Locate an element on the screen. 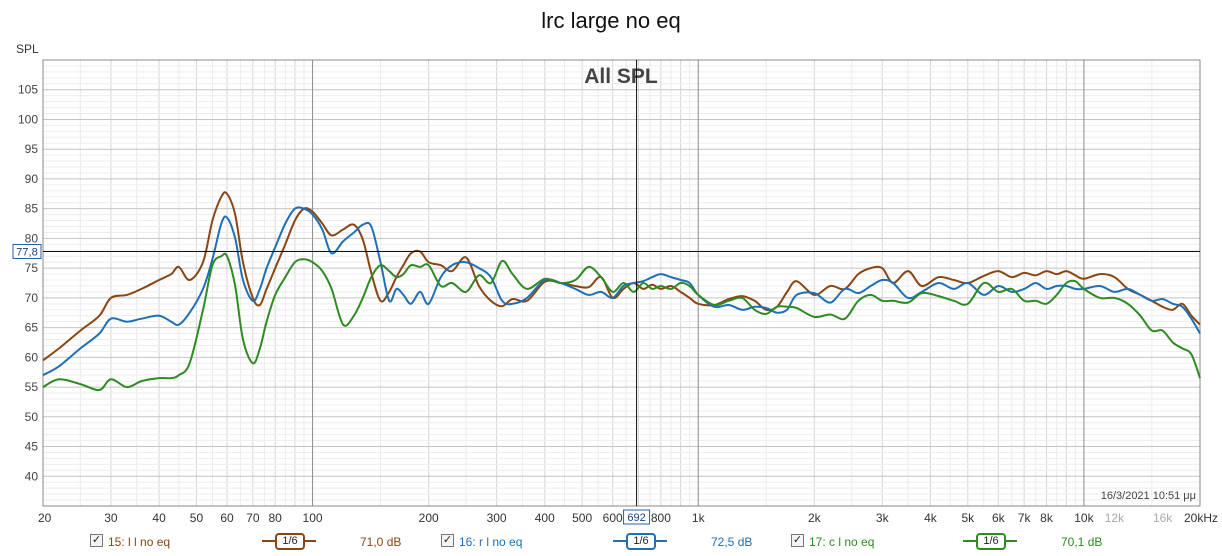 This screenshot has width=1222, height=556. y-tick-label: 90 is located at coordinates (32, 179).